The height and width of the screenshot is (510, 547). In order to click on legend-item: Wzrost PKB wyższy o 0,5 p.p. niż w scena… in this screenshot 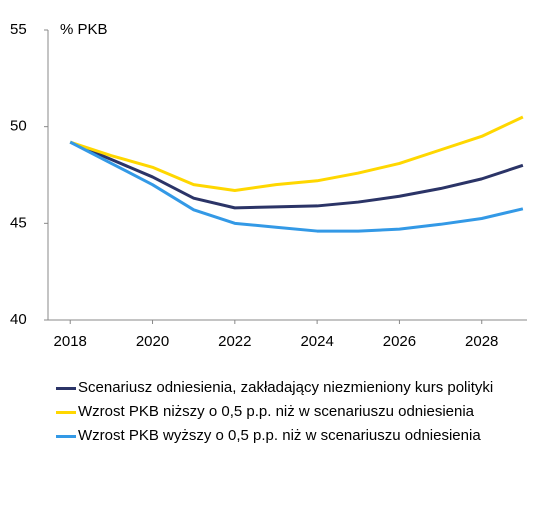, I will do `click(296, 435)`.